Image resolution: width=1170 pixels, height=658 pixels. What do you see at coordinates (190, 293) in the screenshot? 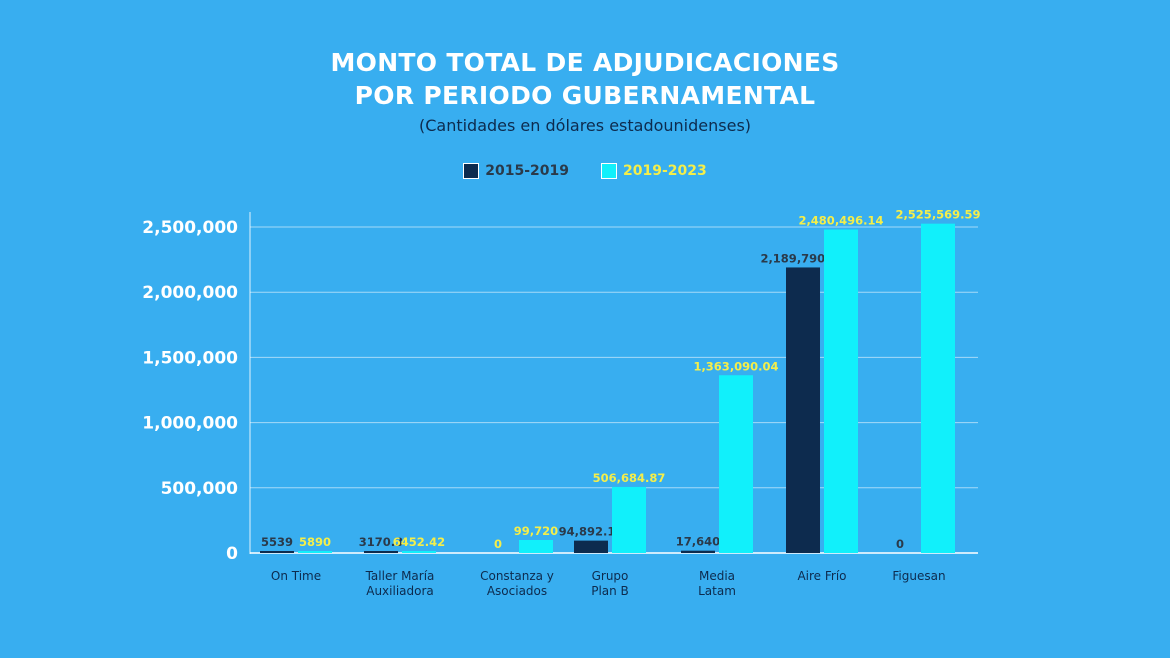
I see `y-tick-label: 2,000,000` at bounding box center [190, 293].